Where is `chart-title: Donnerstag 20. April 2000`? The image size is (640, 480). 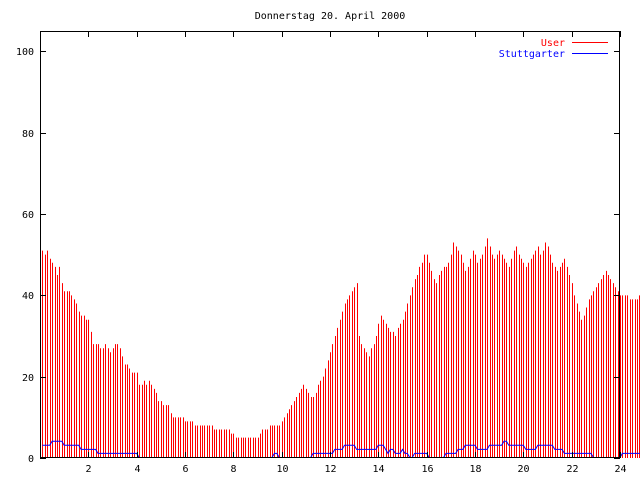
chart-title: Donnerstag 20. April 2000 is located at coordinates (330, 16).